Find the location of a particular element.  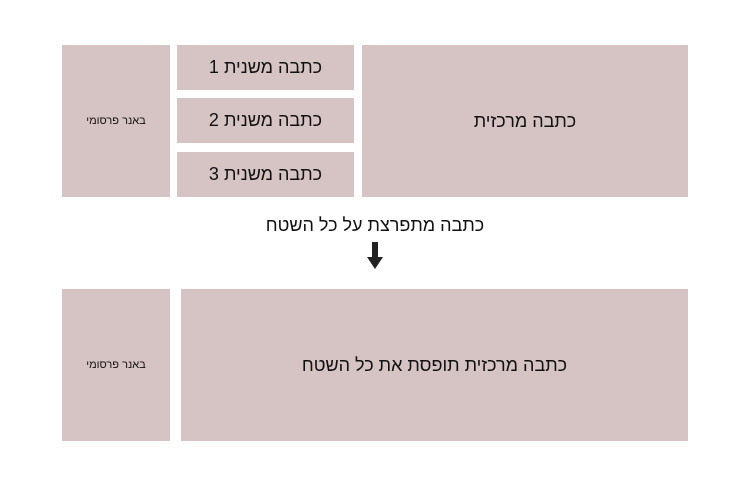

main-article-label: כתבה מרכזית is located at coordinates (525, 120).